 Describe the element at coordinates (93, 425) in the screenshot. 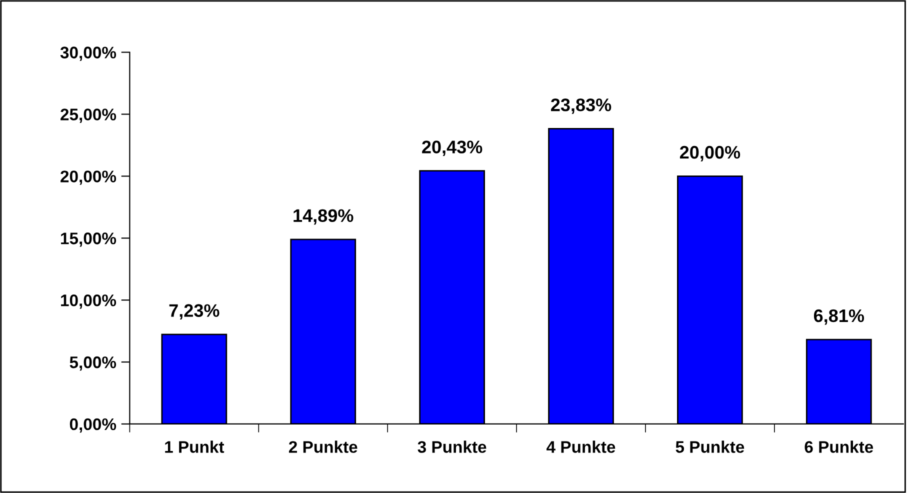

I see `y-tick-label: 0,00%` at that location.